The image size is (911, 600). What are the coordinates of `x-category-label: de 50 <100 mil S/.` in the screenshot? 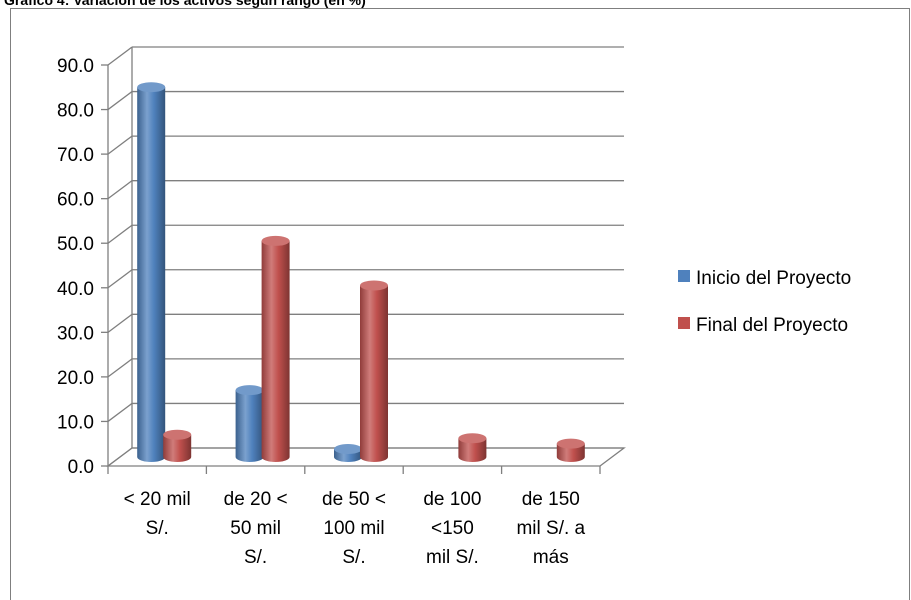 It's located at (354, 528).